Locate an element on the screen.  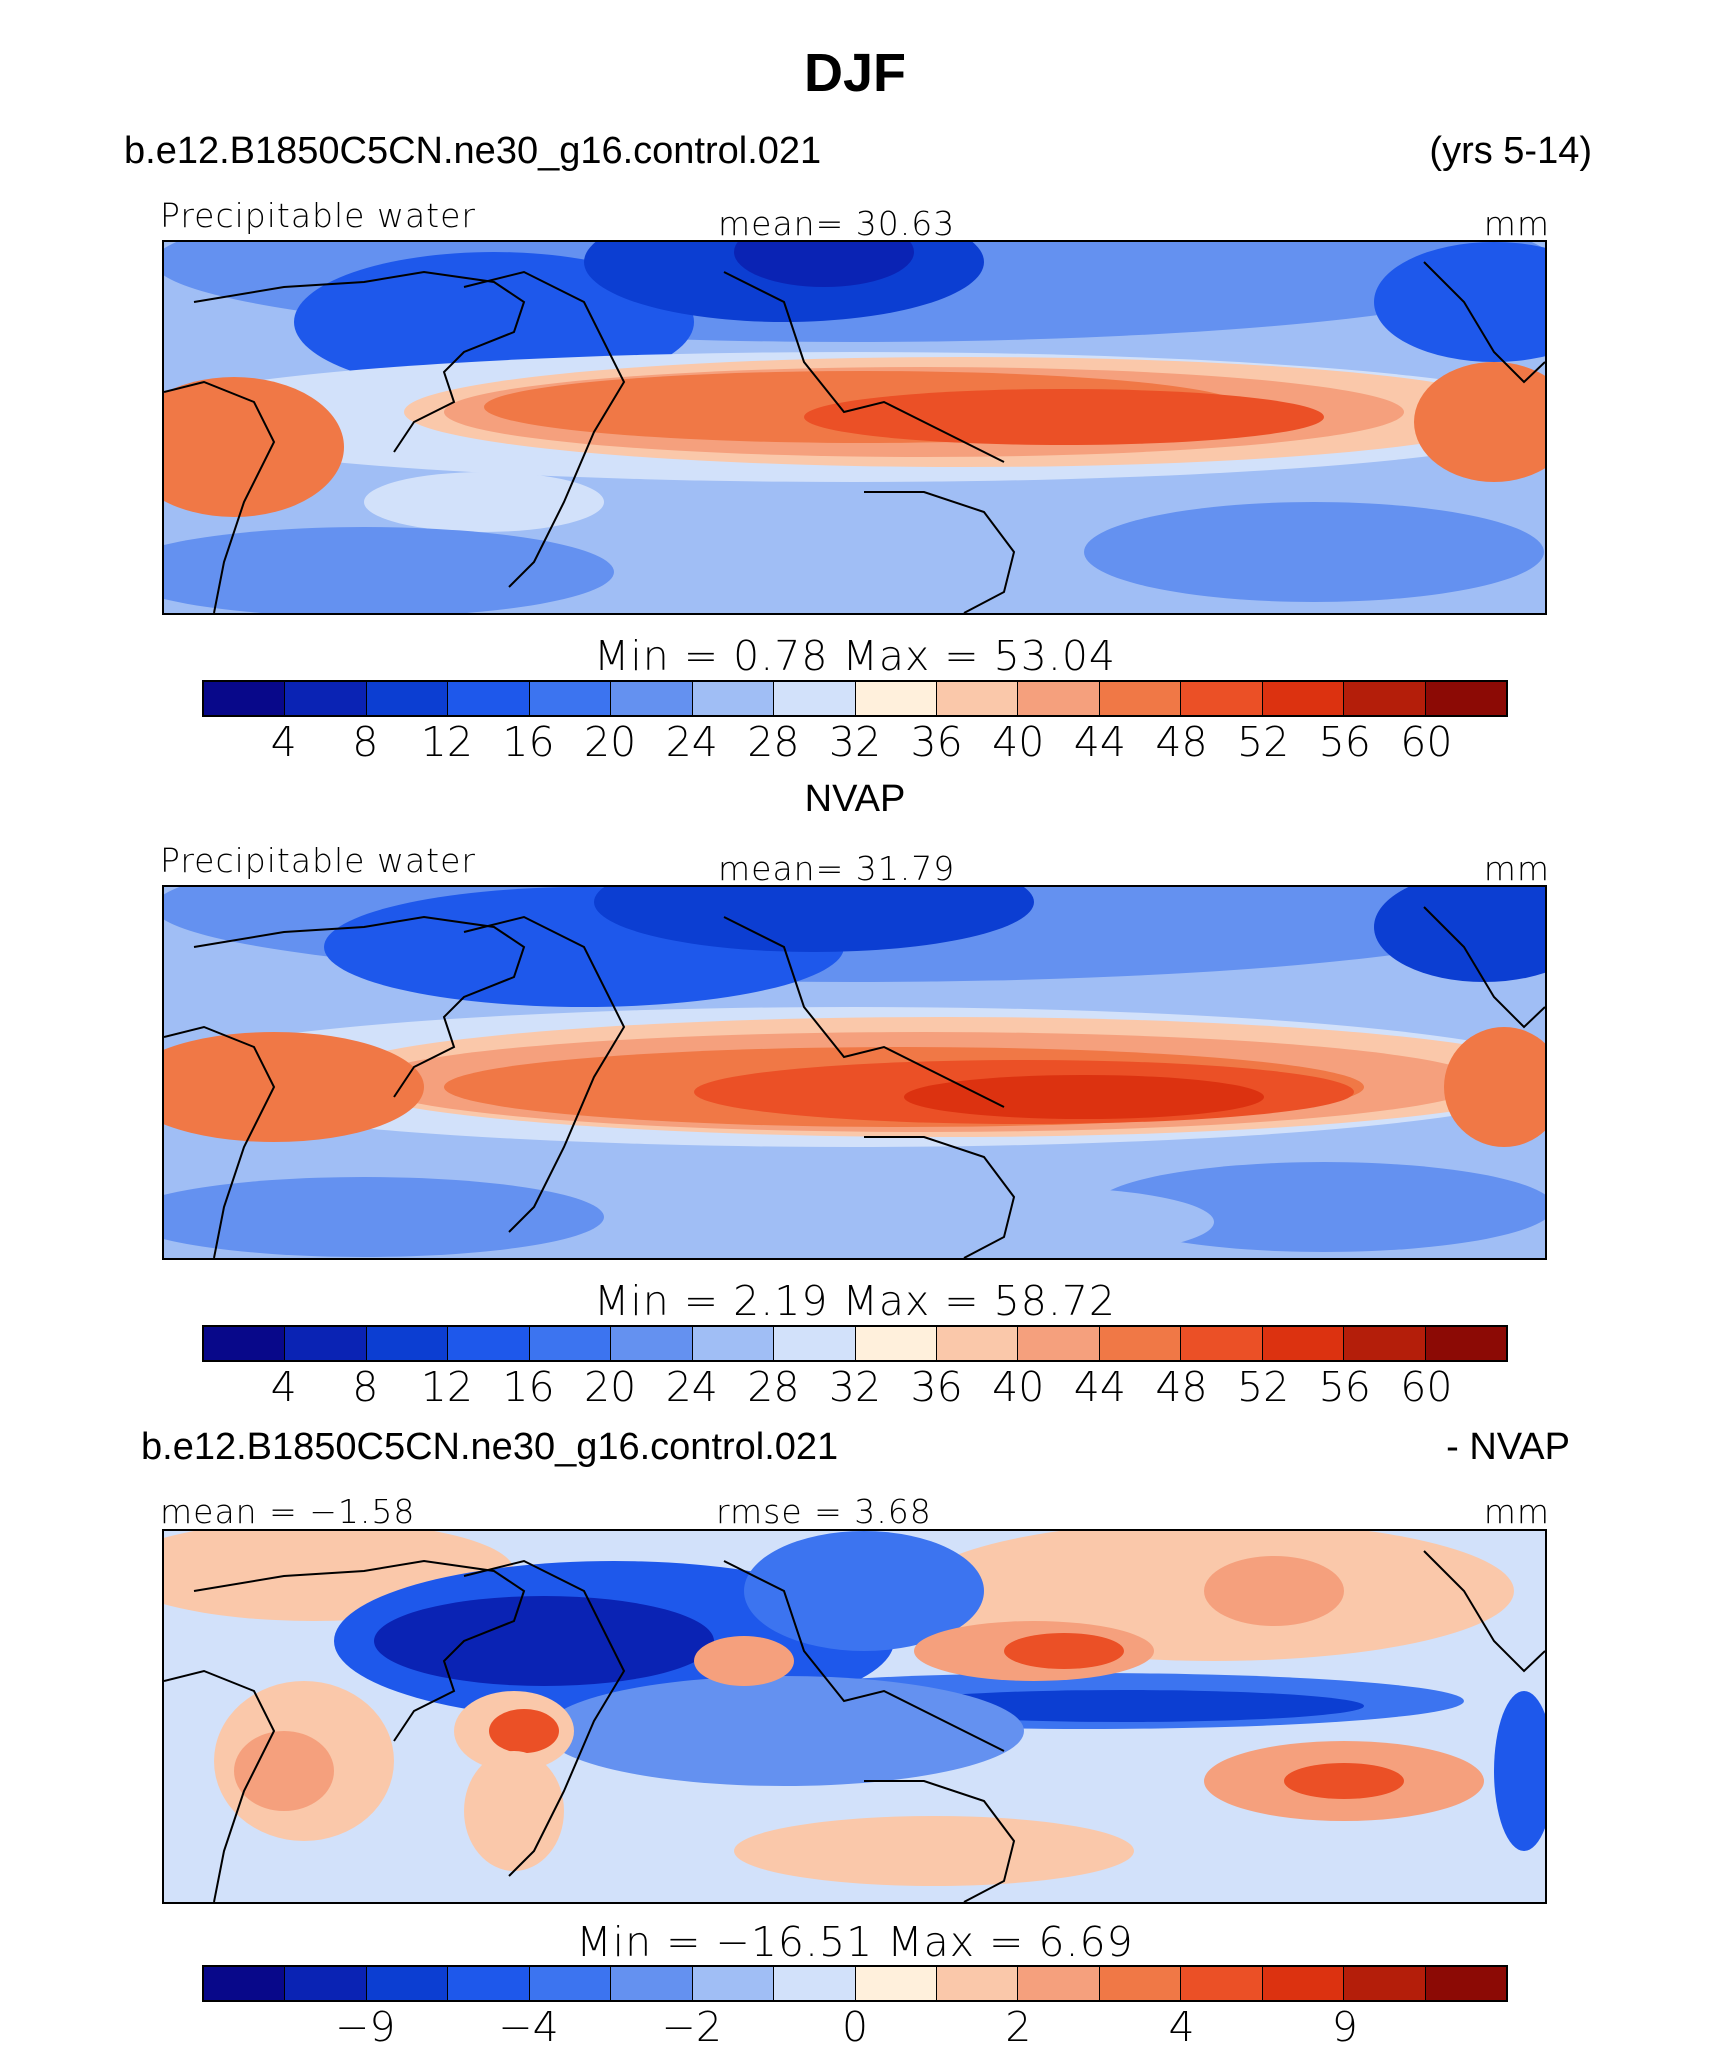
panel3-rmse-label: rmse = 3.68 is located at coordinates (824, 1511).